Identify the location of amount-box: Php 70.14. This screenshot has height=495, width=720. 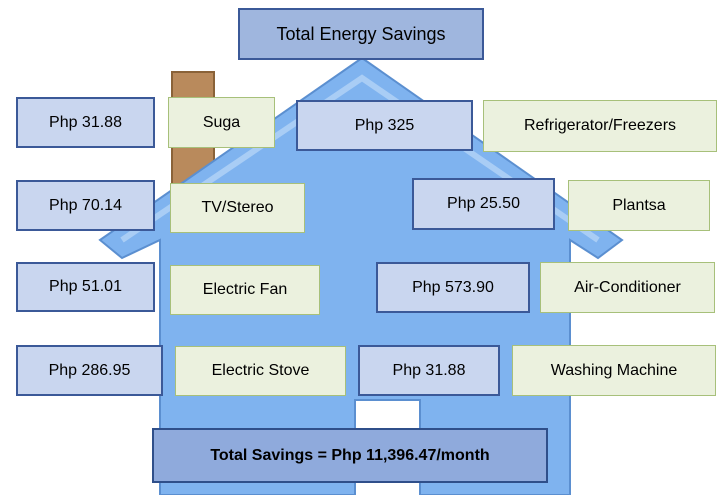
(85, 205).